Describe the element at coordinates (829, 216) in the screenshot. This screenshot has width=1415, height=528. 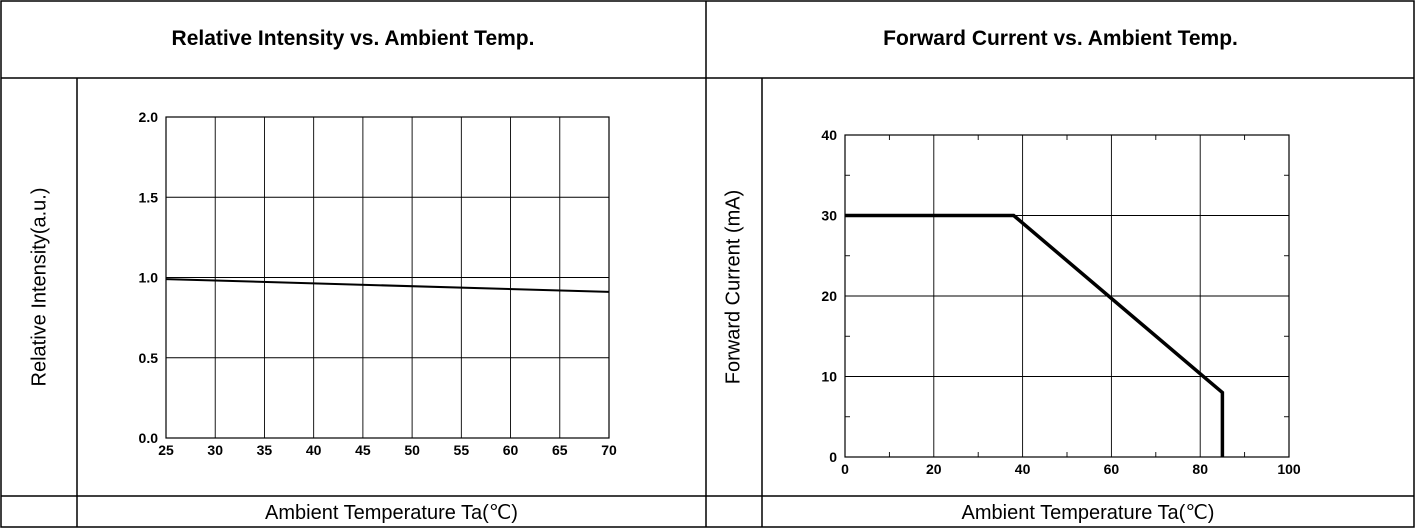
I see `chart2-y-tick-label: 30` at that location.